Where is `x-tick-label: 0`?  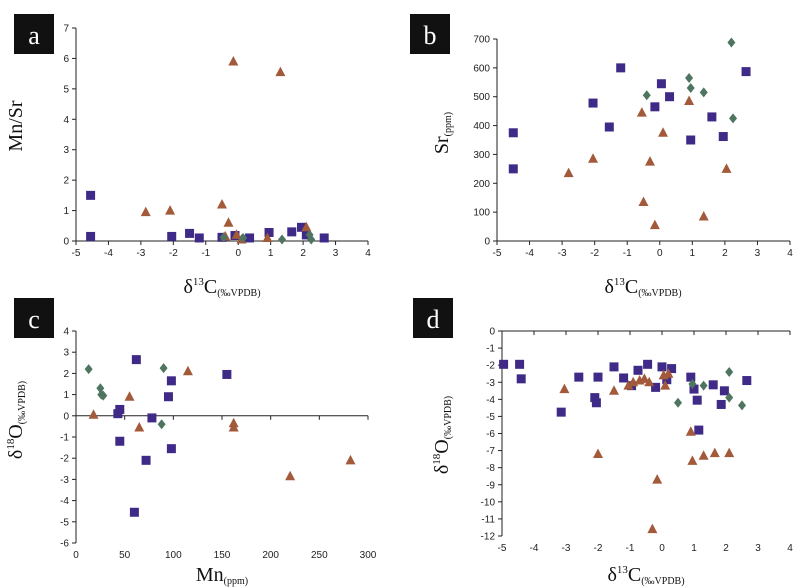
x-tick-label: 0 is located at coordinates (662, 548).